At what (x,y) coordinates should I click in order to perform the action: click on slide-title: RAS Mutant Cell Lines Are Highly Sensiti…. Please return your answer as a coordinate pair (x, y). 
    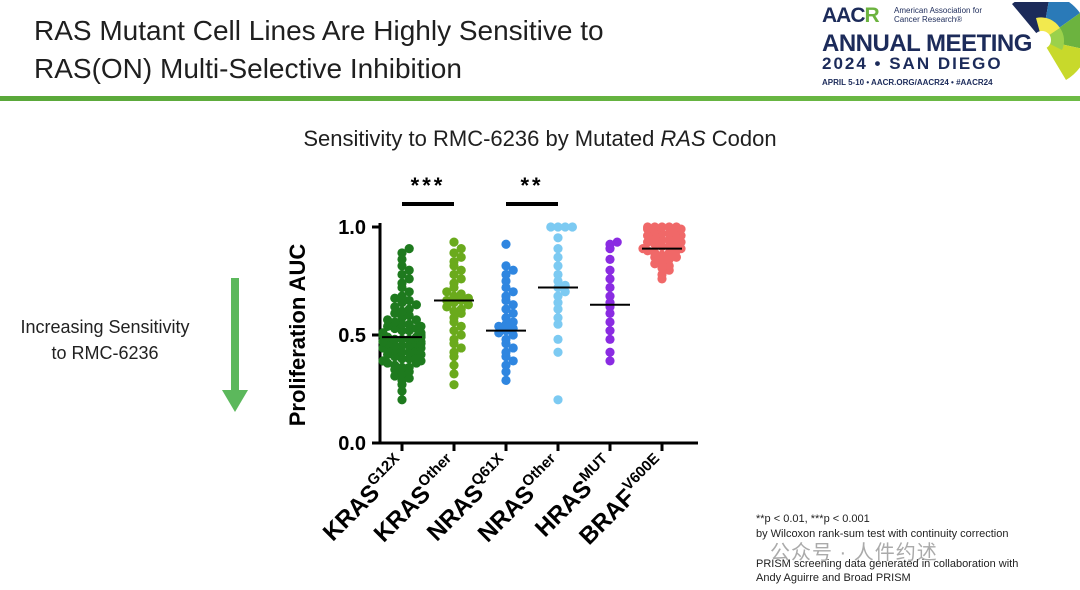
    Looking at the image, I should click on (394, 50).